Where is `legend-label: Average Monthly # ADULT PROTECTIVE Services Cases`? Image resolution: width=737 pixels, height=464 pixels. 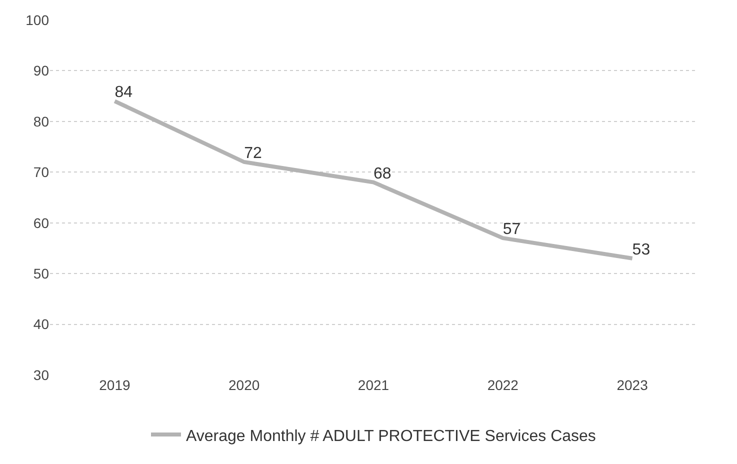
legend-label: Average Monthly # ADULT PROTECTIVE Services Cases is located at coordinates (391, 436).